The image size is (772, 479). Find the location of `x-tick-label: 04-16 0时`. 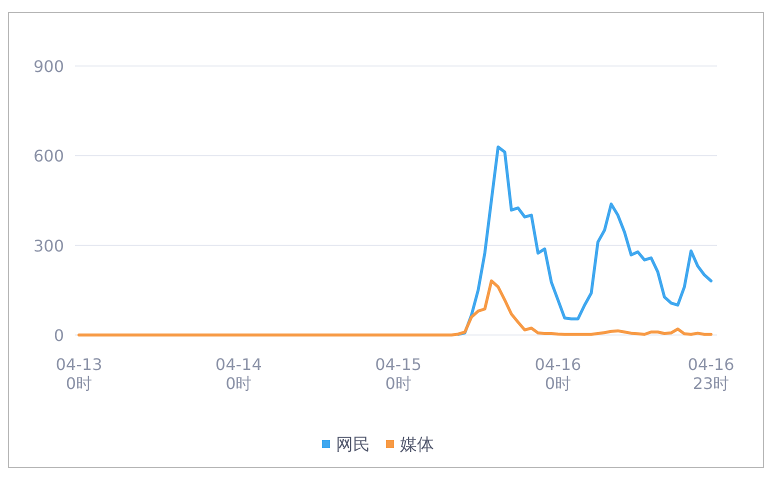

x-tick-label: 04-16 0时 is located at coordinates (558, 374).